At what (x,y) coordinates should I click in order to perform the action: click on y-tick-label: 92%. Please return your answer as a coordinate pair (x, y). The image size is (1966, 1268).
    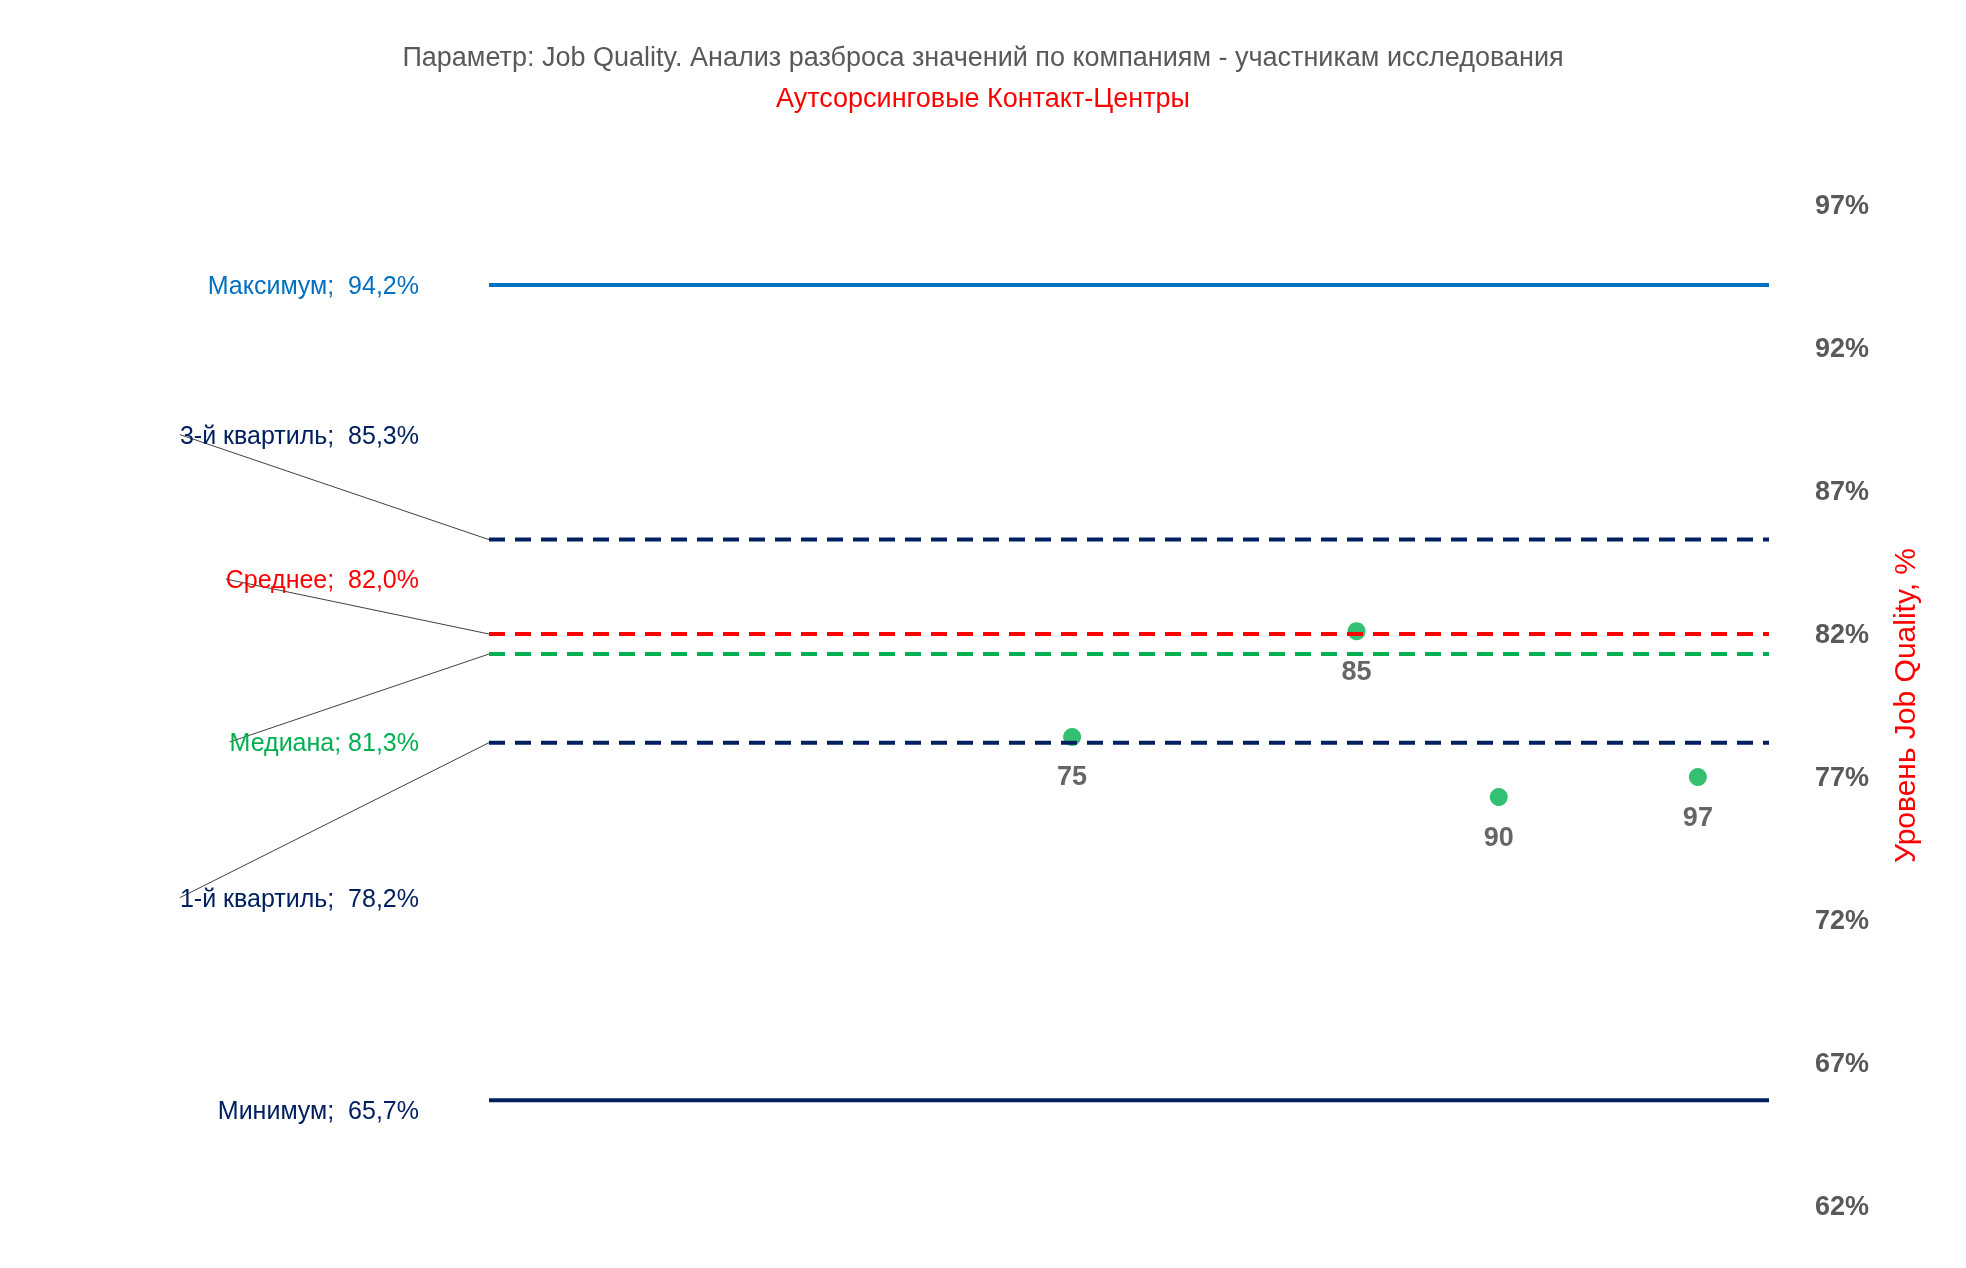
    Looking at the image, I should click on (1842, 348).